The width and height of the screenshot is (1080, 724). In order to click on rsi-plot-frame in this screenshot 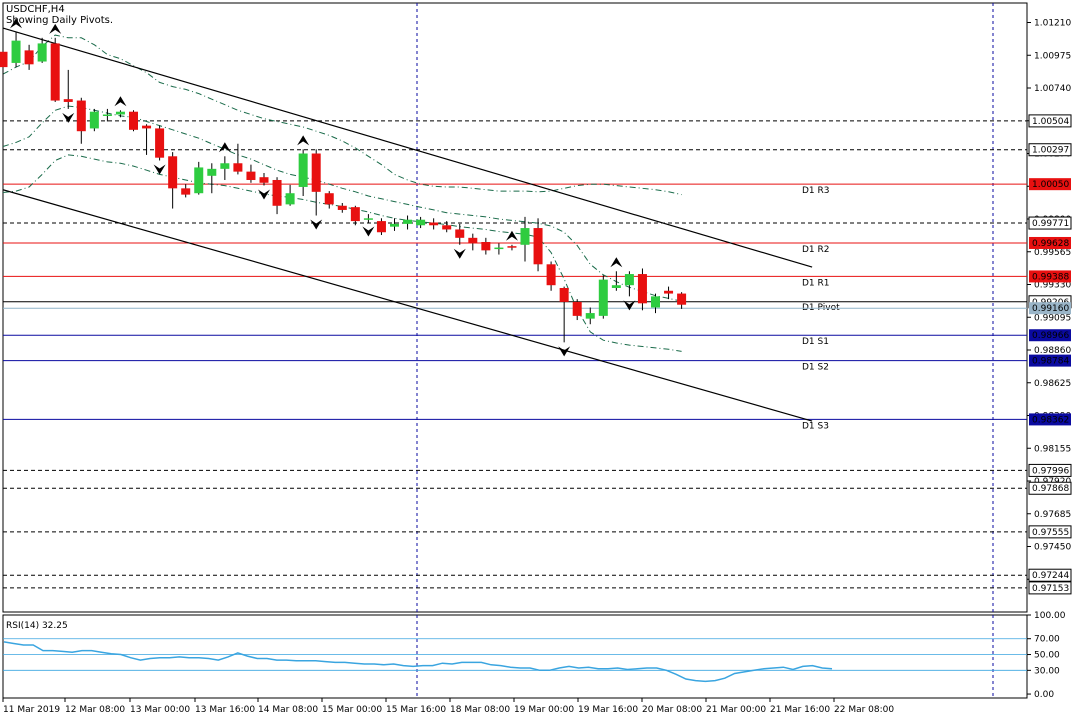, I will do `click(515, 656)`.